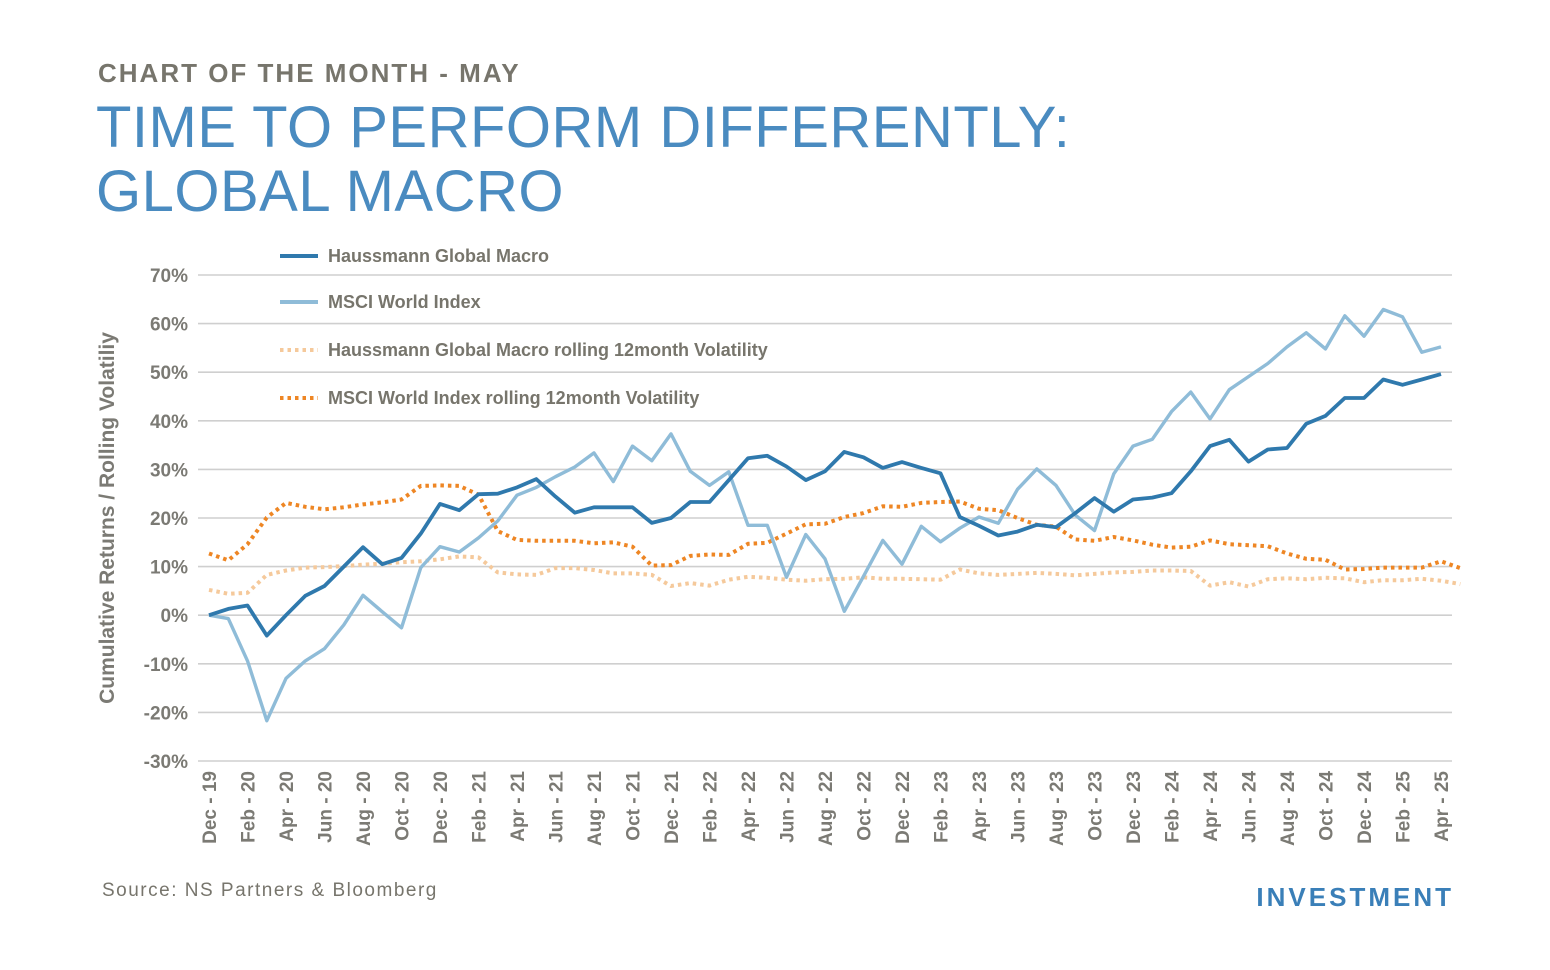 The image size is (1550, 970). I want to click on x-tick-label: Dec - 20, so click(441, 807).